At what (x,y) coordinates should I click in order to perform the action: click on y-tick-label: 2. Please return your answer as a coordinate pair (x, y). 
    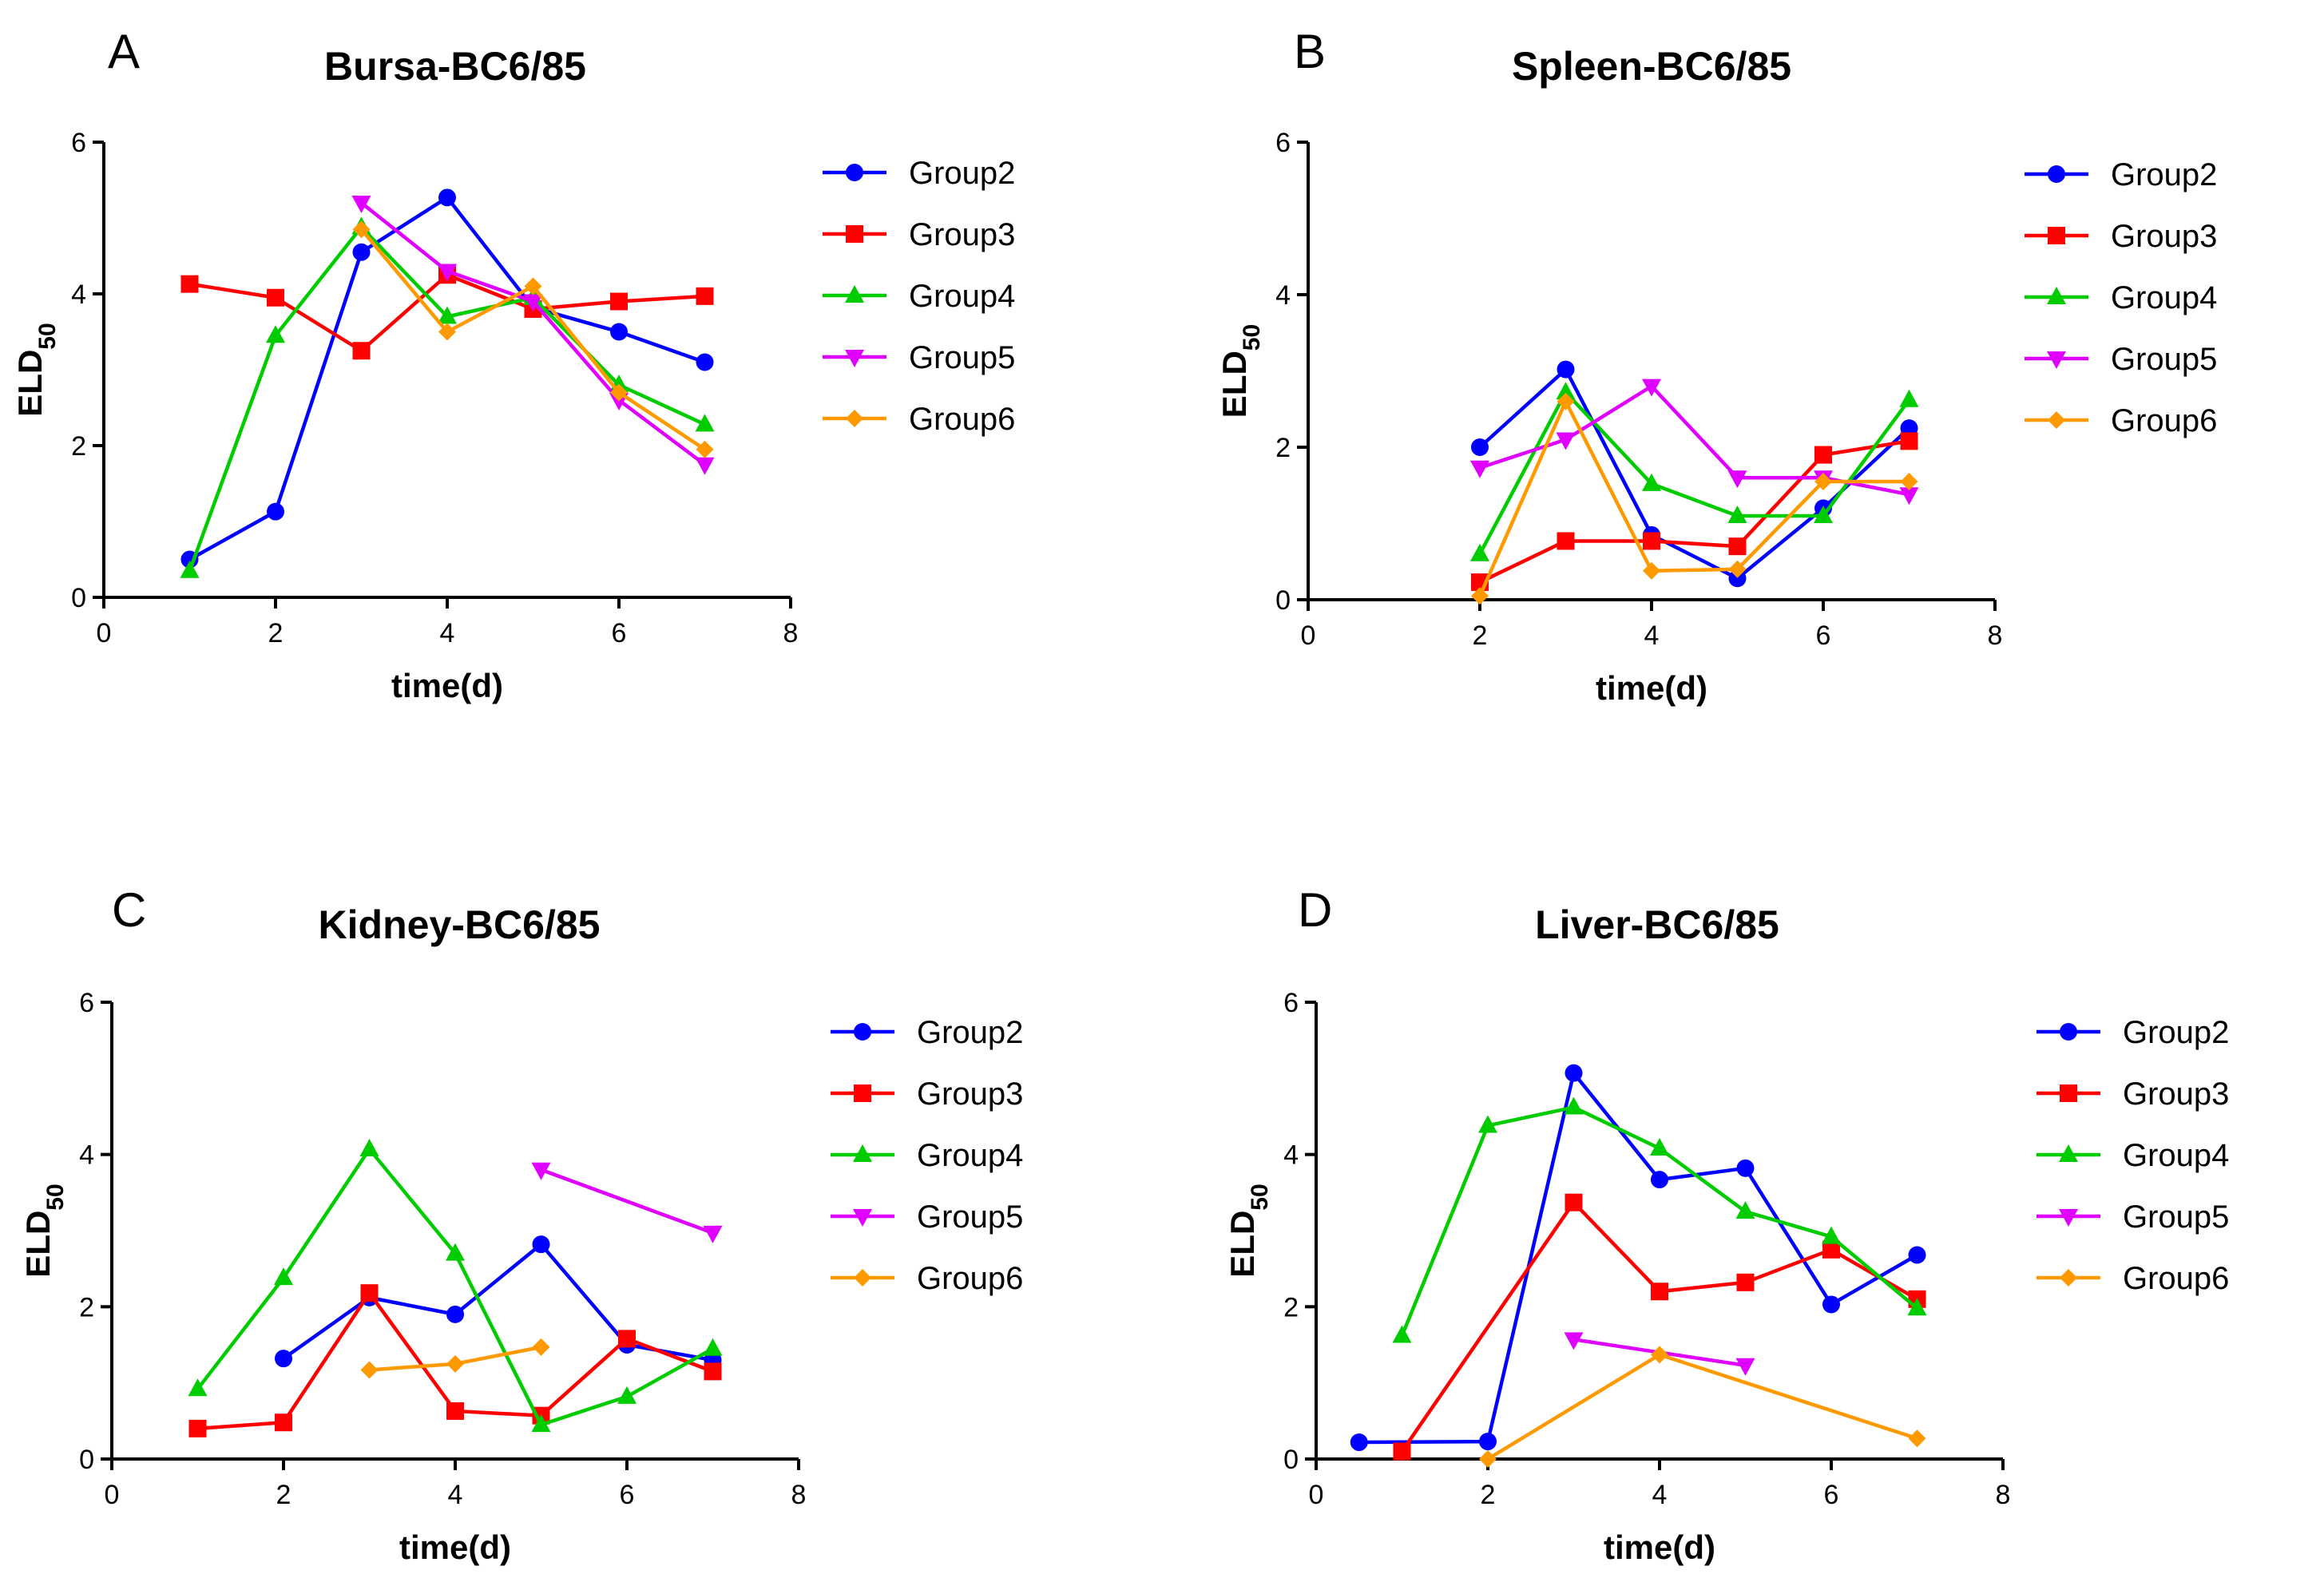
    Looking at the image, I should click on (79, 446).